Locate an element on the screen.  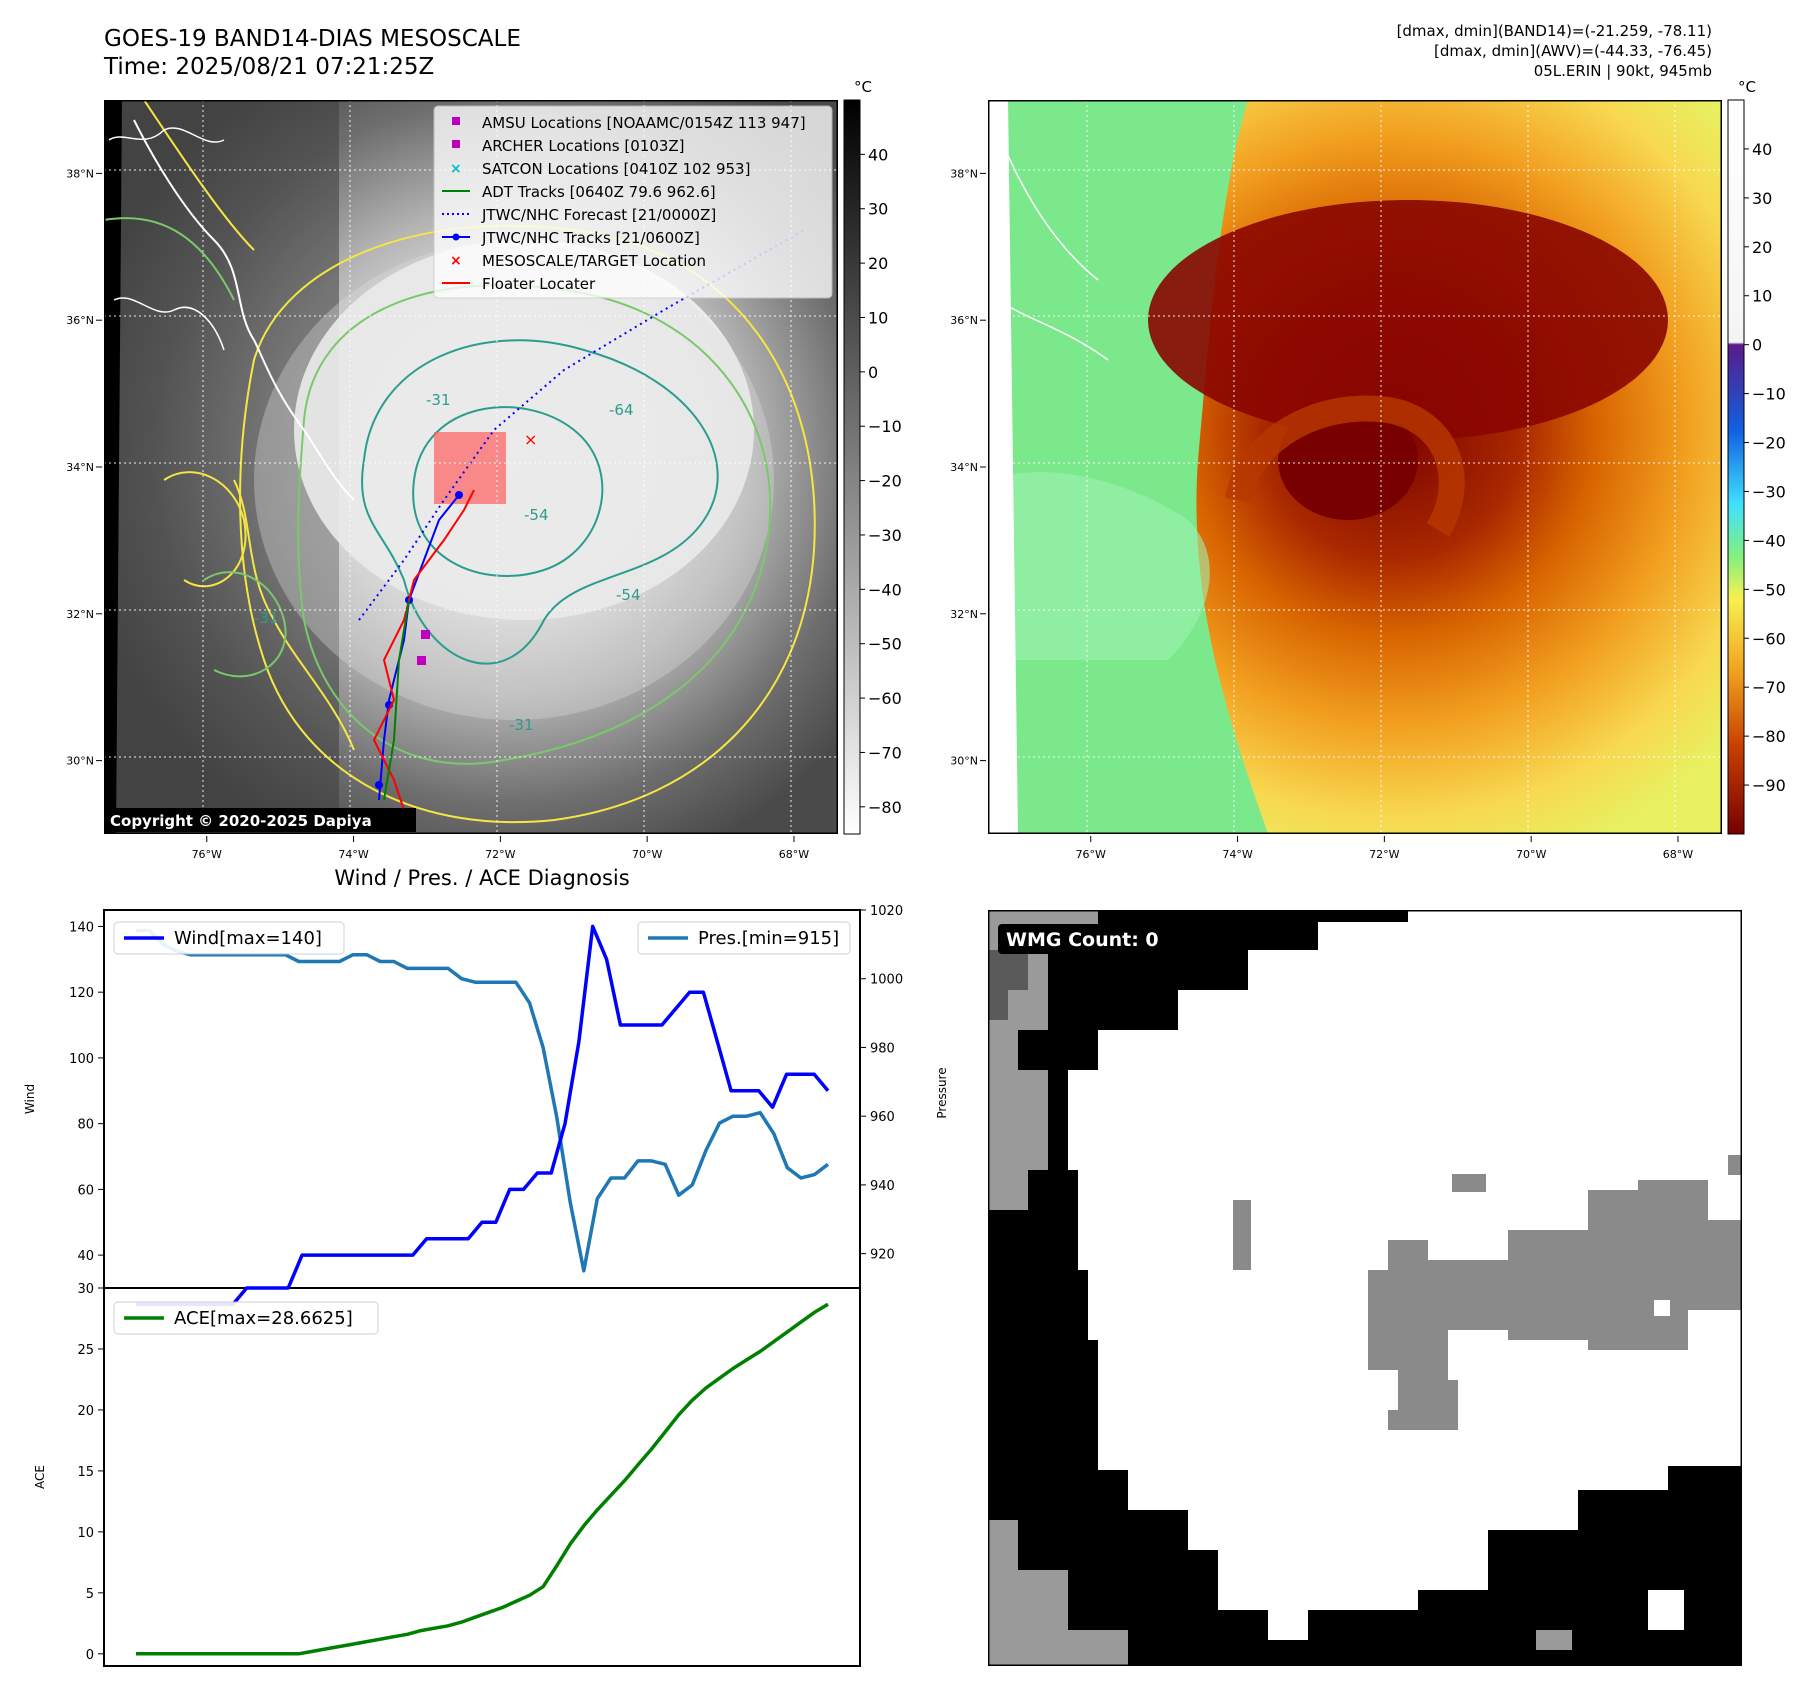
legend-target: MESOSCALE/TARGET Location is located at coordinates (594, 261).